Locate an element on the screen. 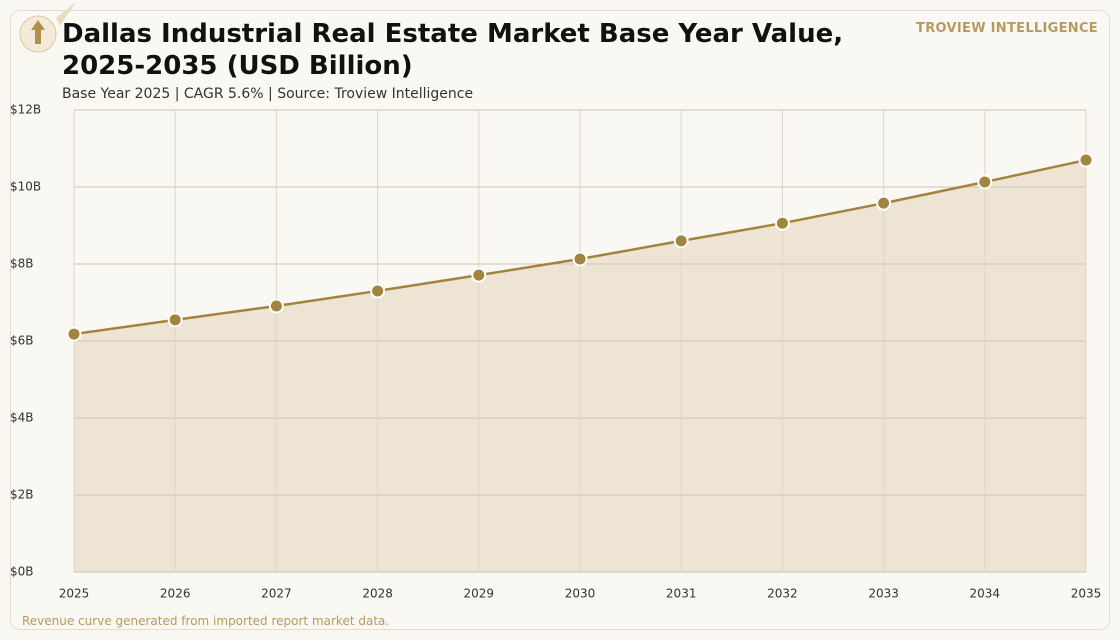 The image size is (1120, 640). logo-flag is located at coordinates (66, 14).